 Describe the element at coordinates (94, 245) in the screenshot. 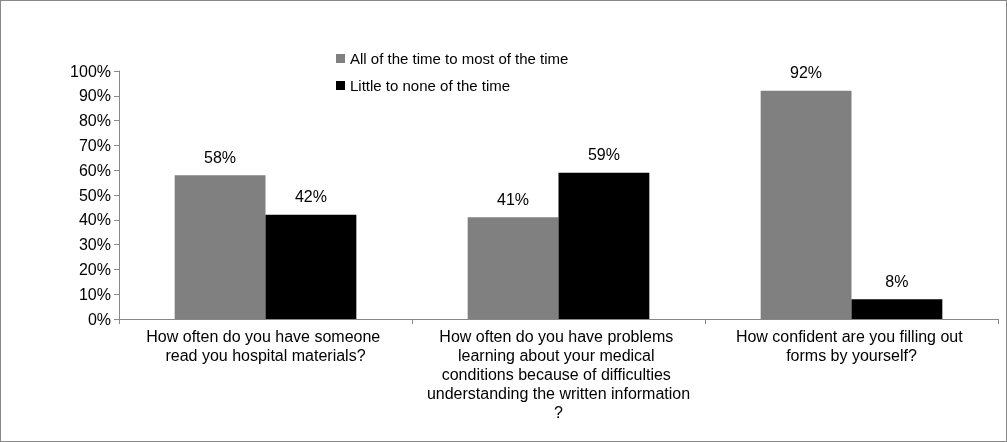

I see `y-tick-label: 30%` at that location.